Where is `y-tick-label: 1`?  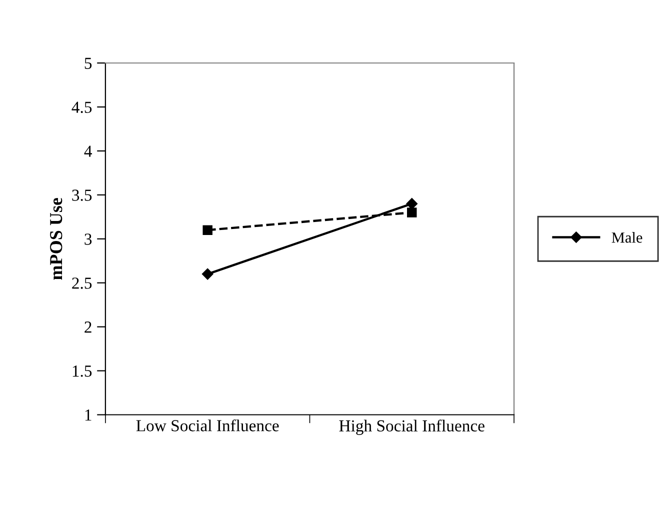 y-tick-label: 1 is located at coordinates (88, 415).